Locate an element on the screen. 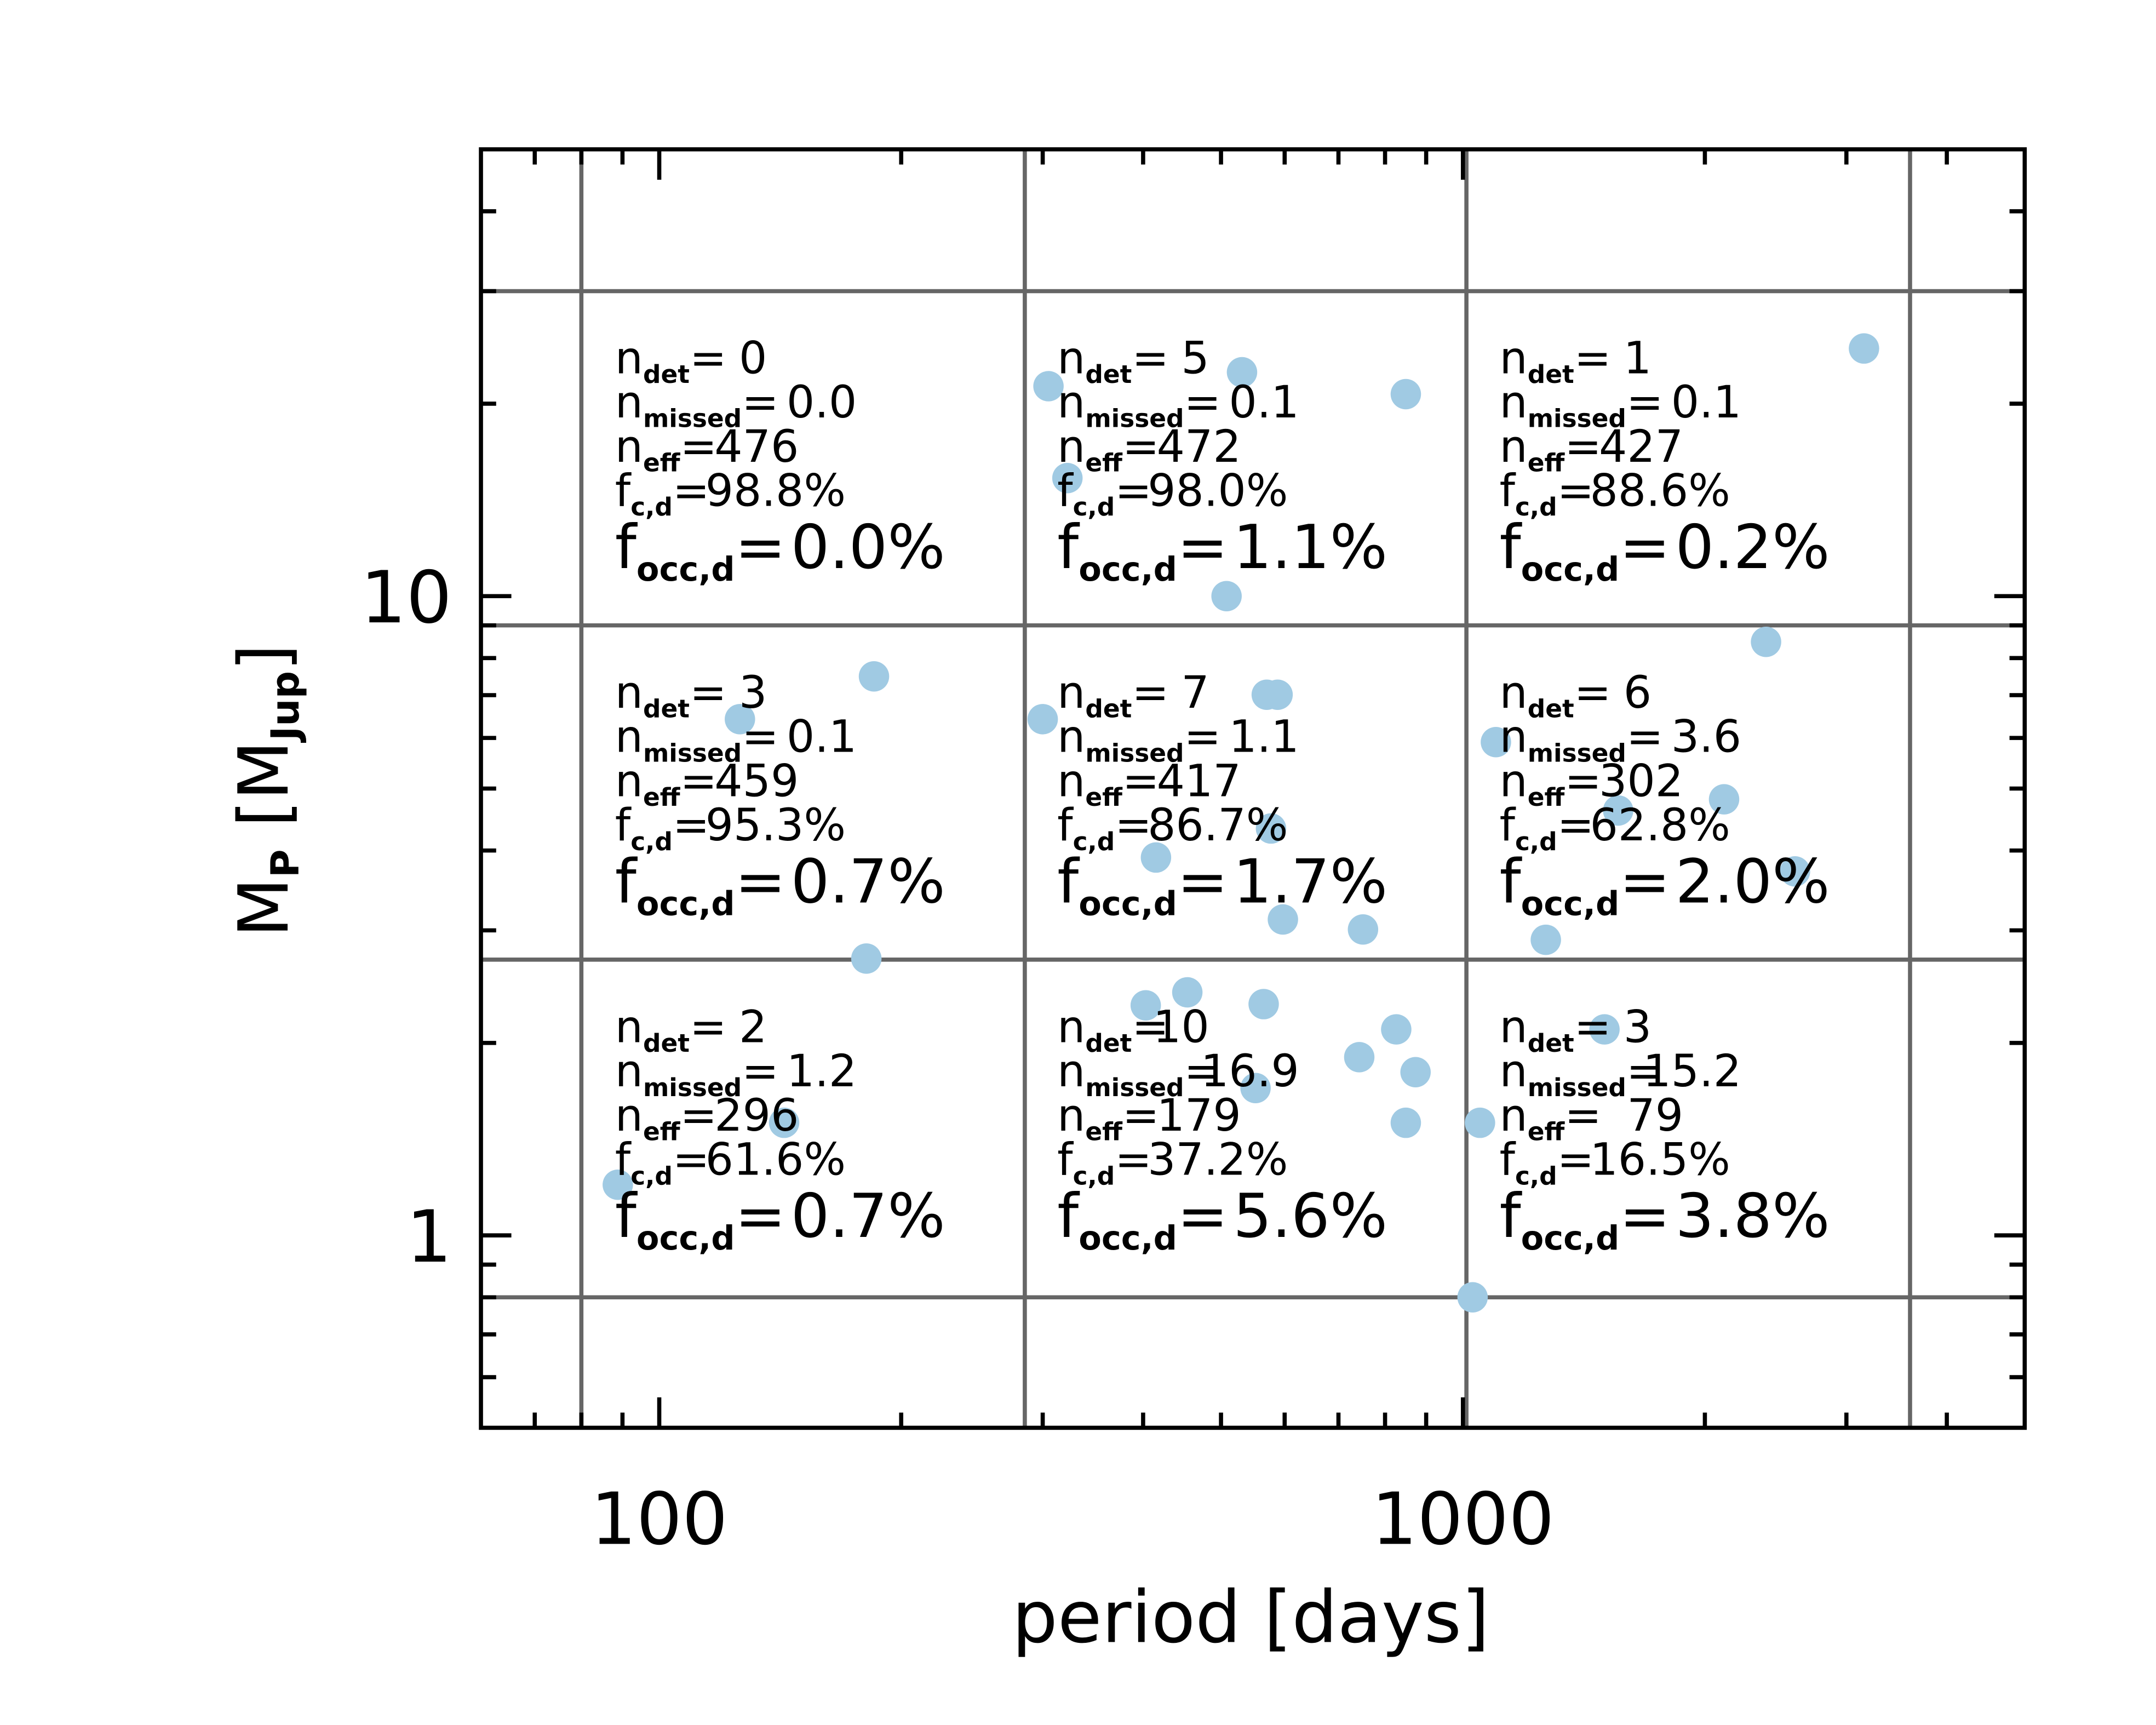 The image size is (2156, 1725). cell-value: 3.6 is located at coordinates (1706, 737).